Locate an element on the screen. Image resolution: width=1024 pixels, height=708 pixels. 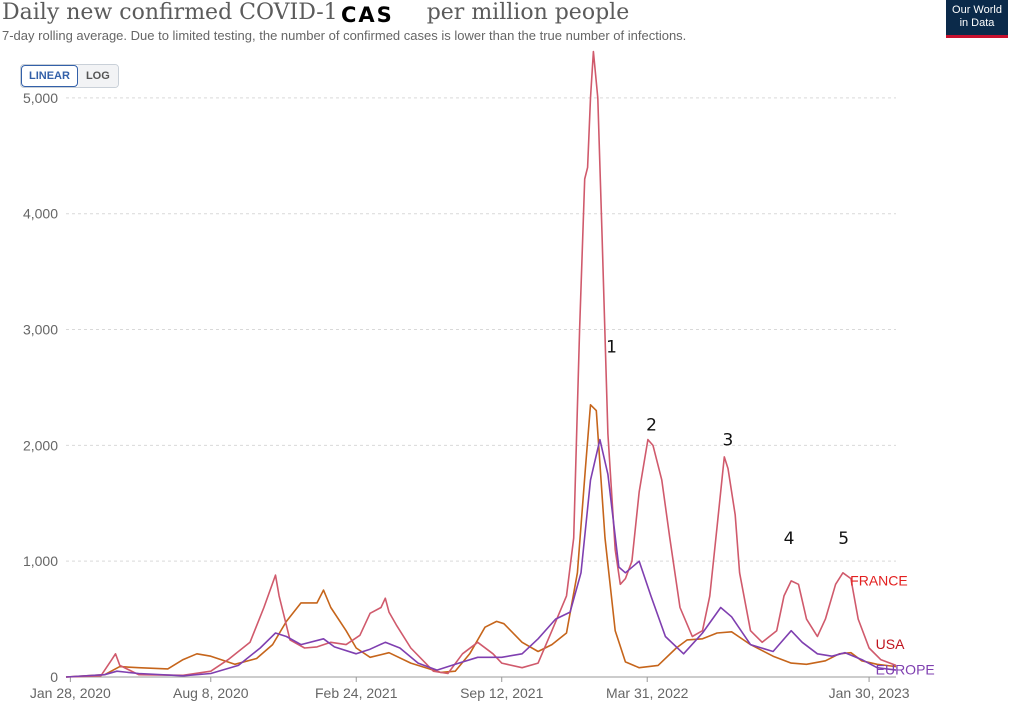
x-tick-label: Sep 12, 2021 is located at coordinates (502, 693).